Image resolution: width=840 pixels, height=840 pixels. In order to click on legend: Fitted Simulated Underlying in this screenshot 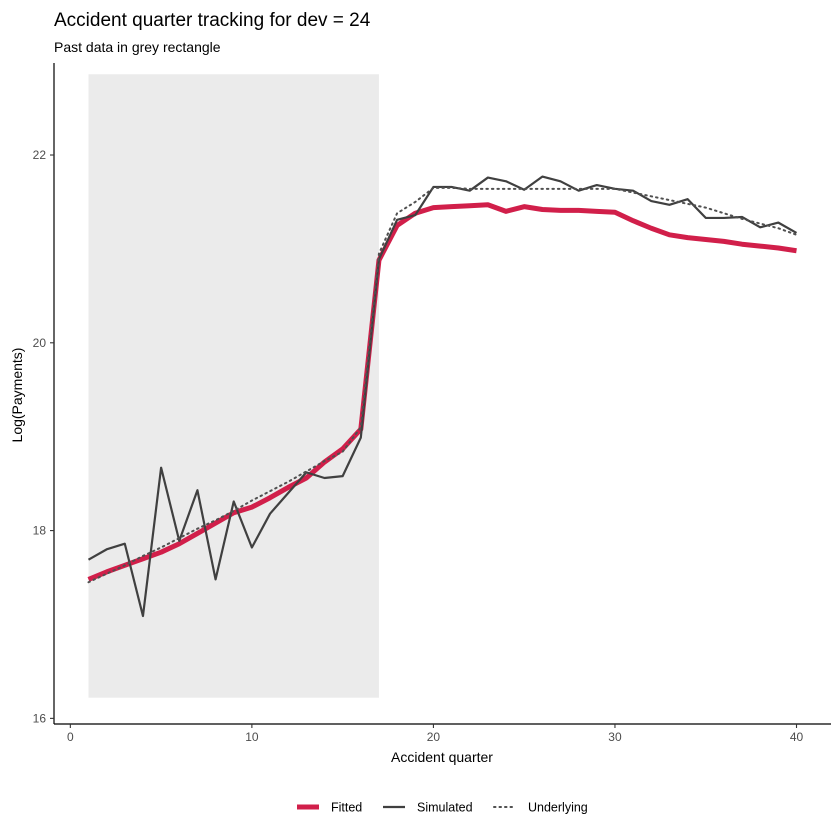, I will do `click(442, 808)`.